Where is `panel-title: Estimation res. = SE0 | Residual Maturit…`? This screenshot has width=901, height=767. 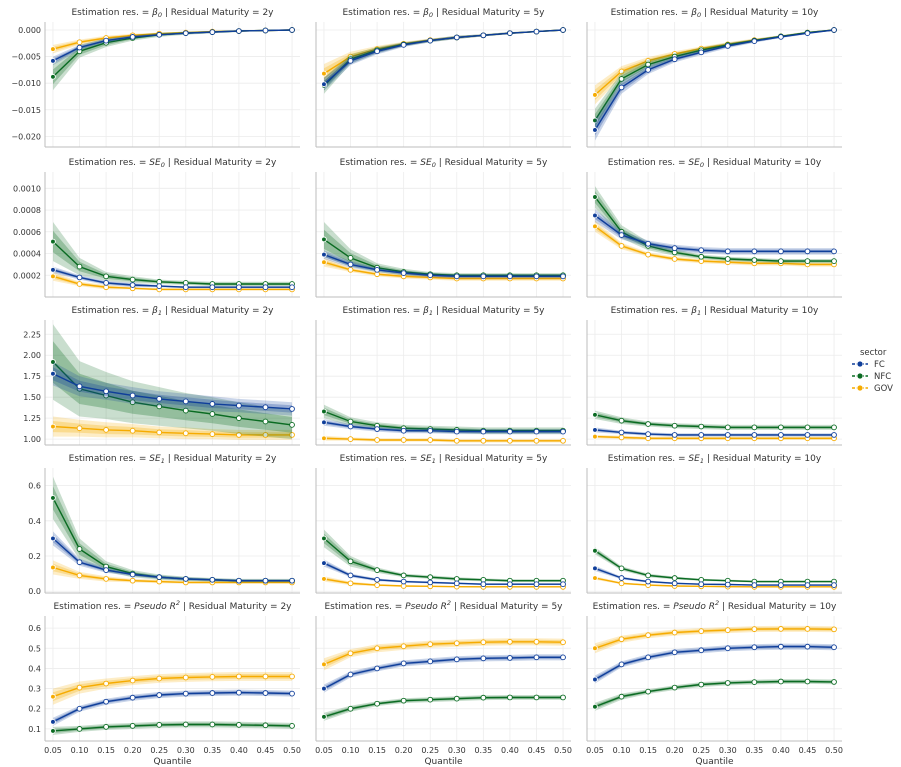
panel-title: Estimation res. = SE0 | Residual Maturit… is located at coordinates (444, 163).